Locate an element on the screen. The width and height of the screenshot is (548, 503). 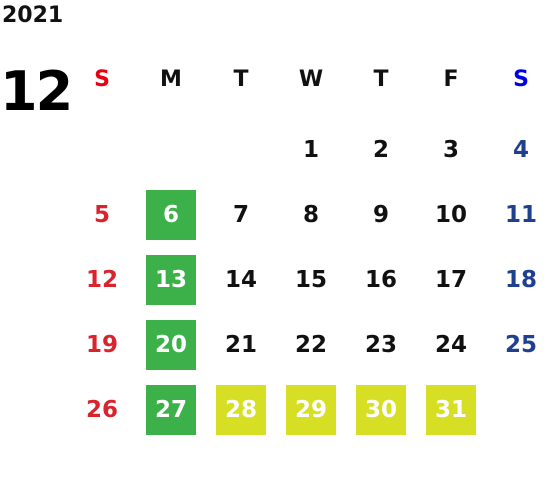
day-cell: 10 is located at coordinates (450, 215).